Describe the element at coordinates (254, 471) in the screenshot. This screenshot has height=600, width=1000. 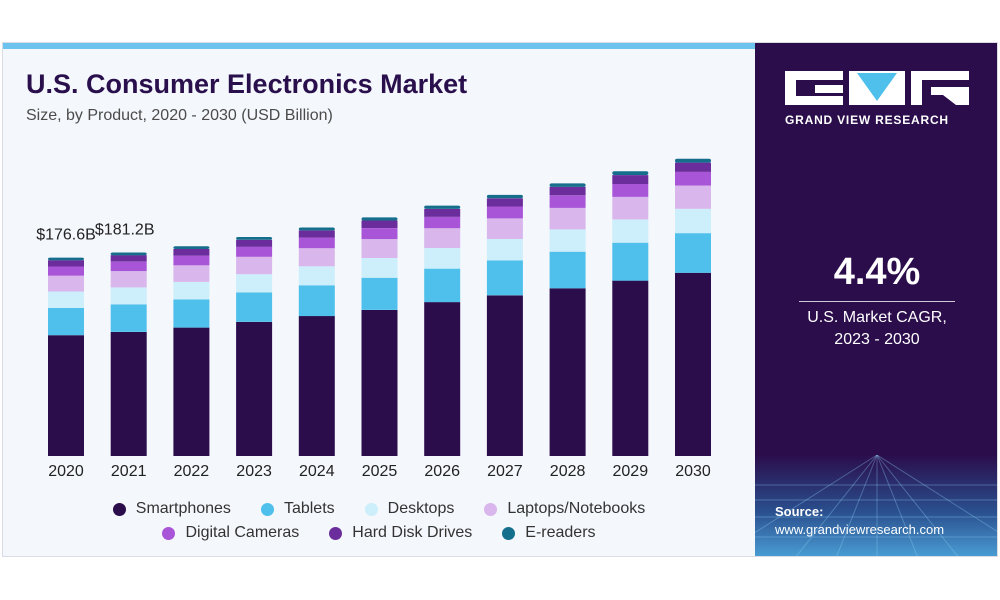
I see `x-tick-label-2023: 2023` at that location.